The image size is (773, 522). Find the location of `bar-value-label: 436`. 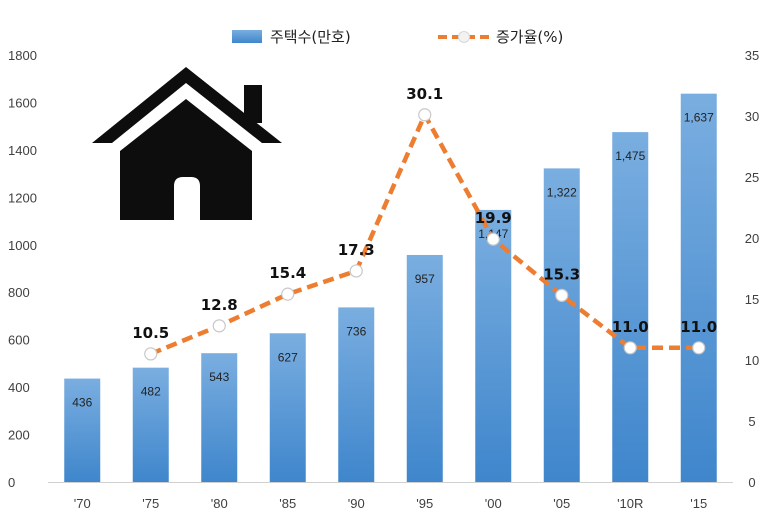

bar-value-label: 436 is located at coordinates (82, 403).